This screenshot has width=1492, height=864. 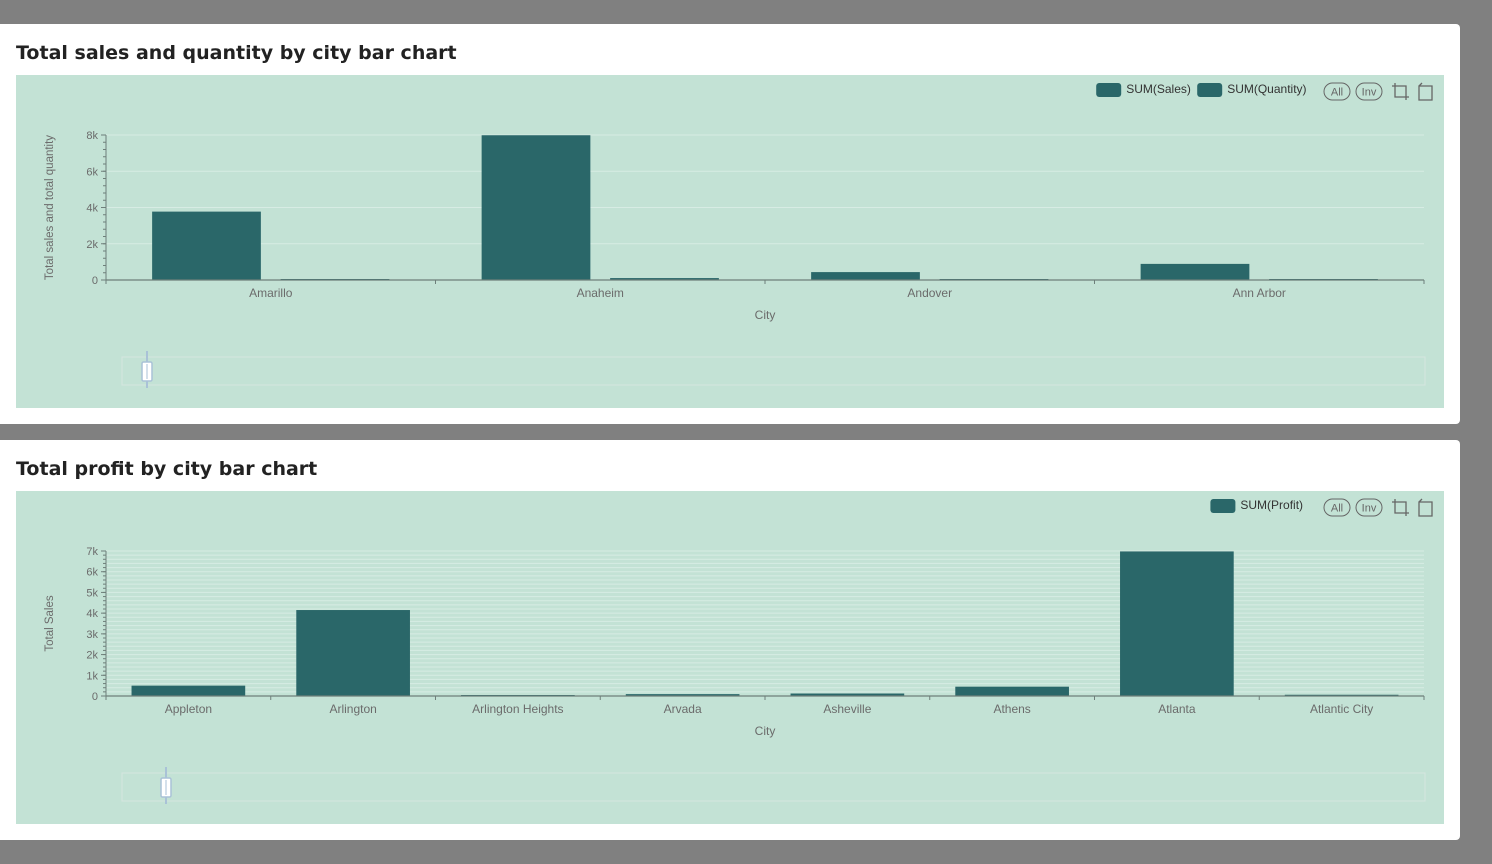 I want to click on legend: SUM(Profit) All Inv, so click(x=1296, y=507).